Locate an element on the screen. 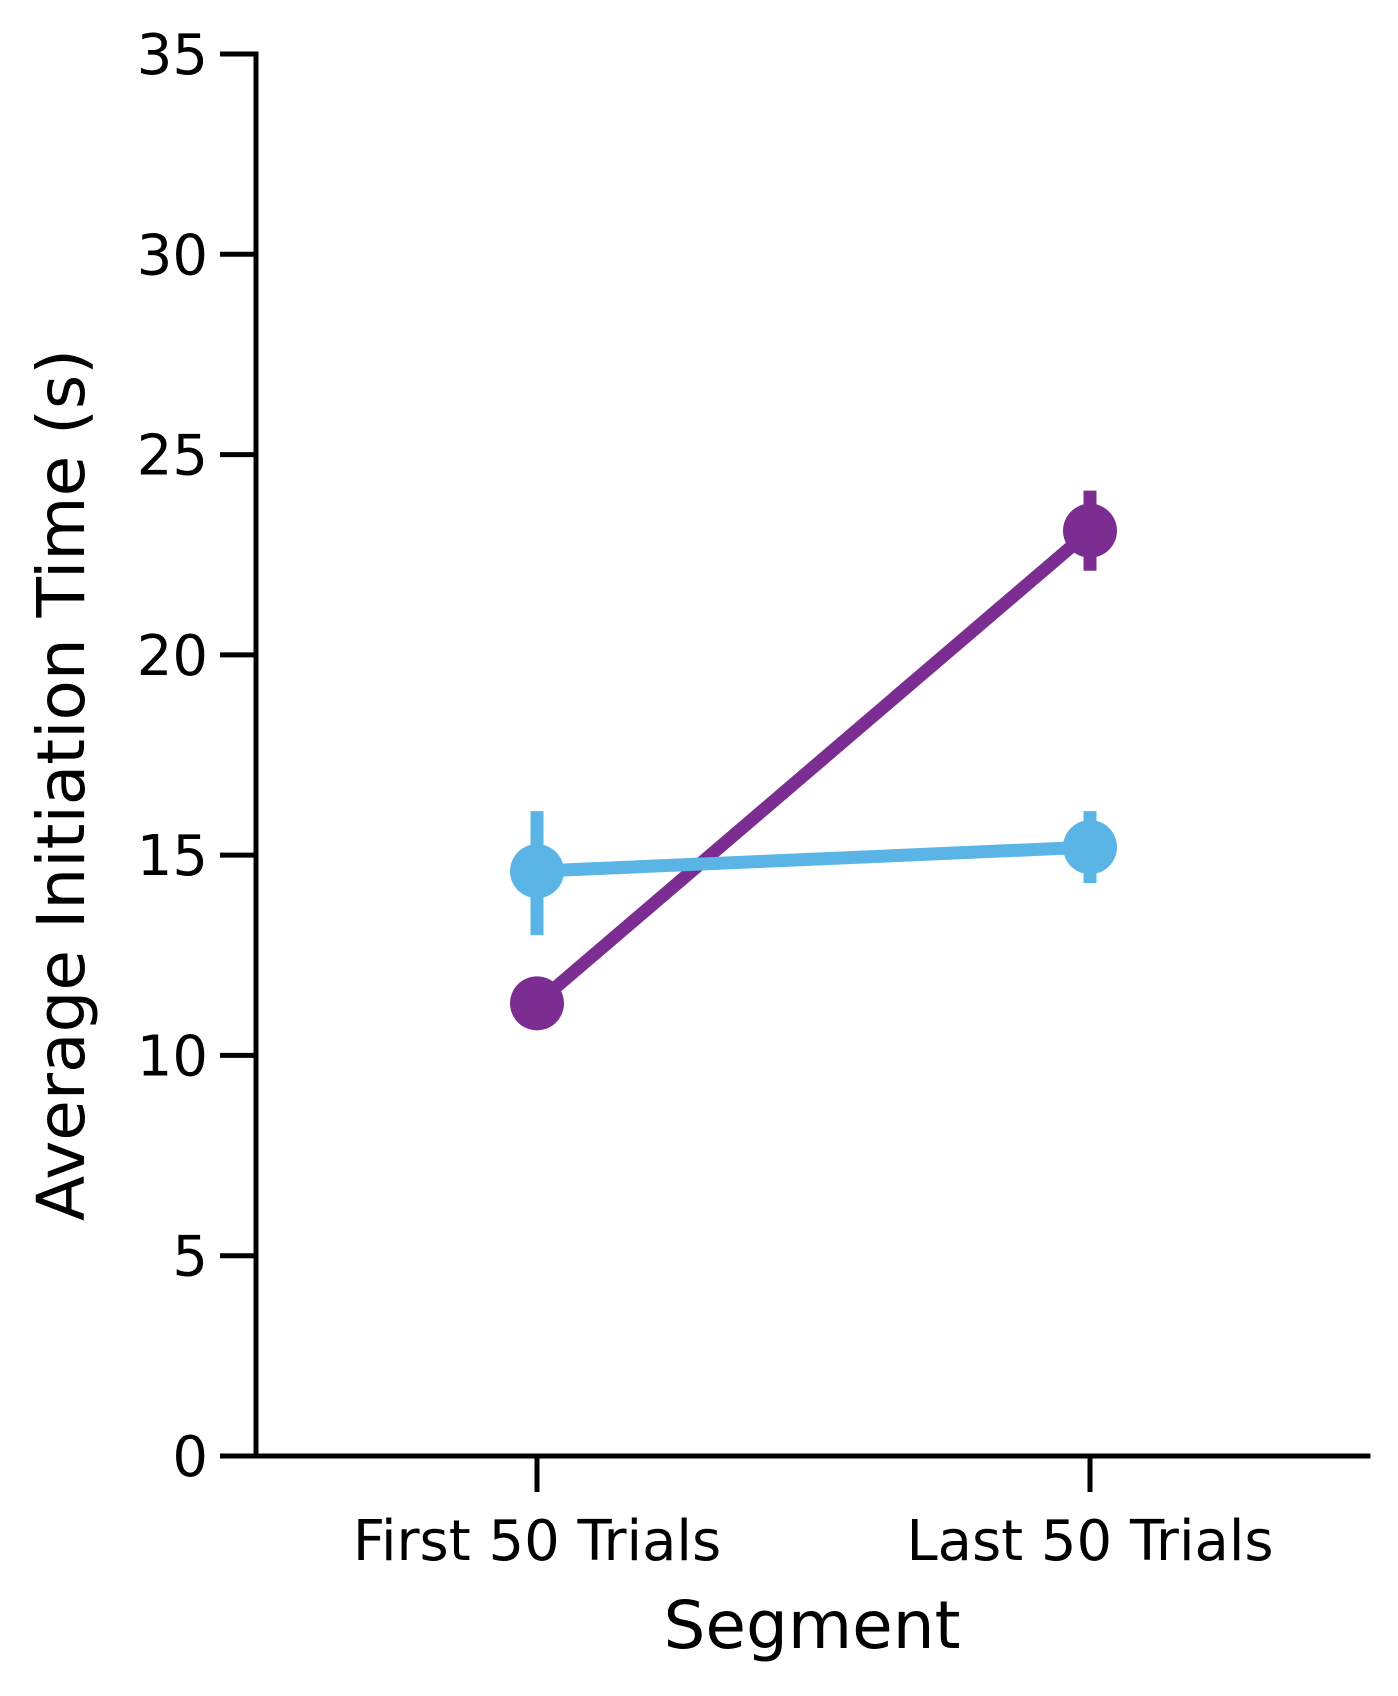 The width and height of the screenshot is (1398, 1696). x-axis-title: Segment is located at coordinates (812, 1625).